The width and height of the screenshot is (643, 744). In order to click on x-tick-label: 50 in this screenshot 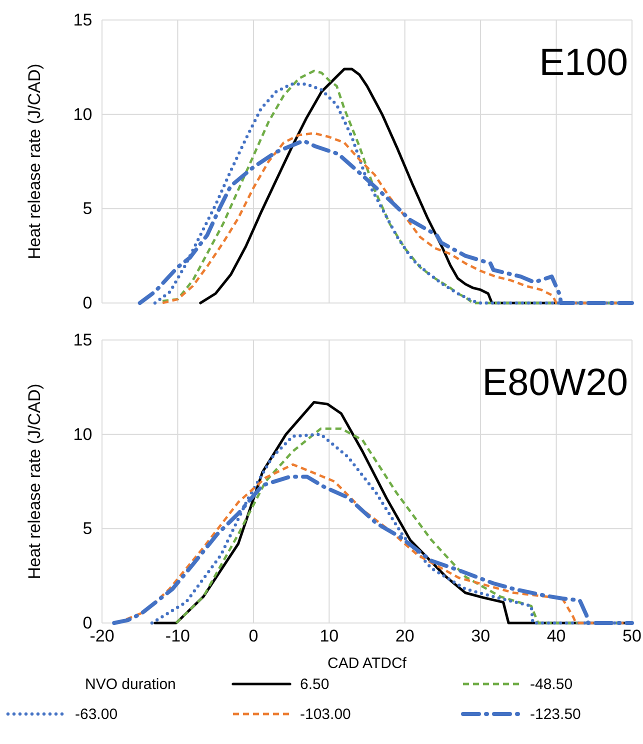, I will do `click(632, 636)`.